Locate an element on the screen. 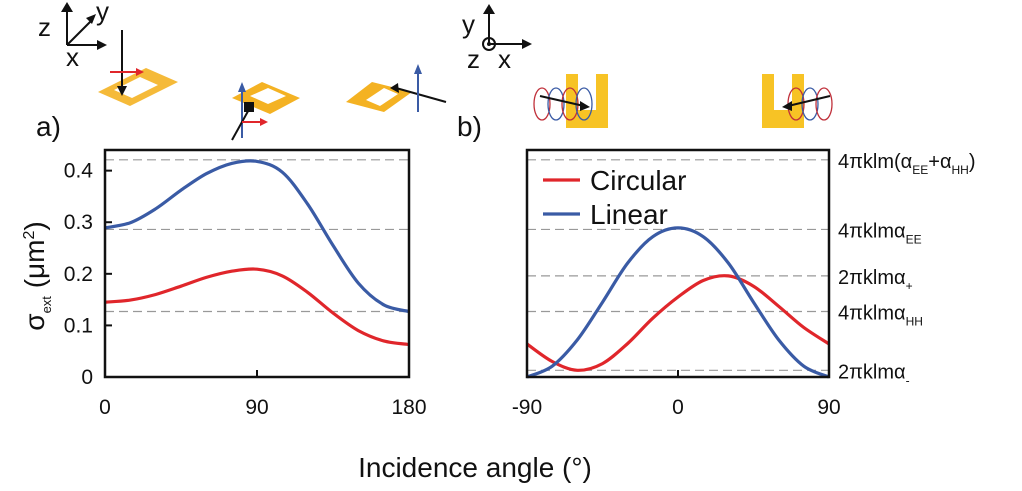  y-tick-label: 0.1 is located at coordinates (78, 325).